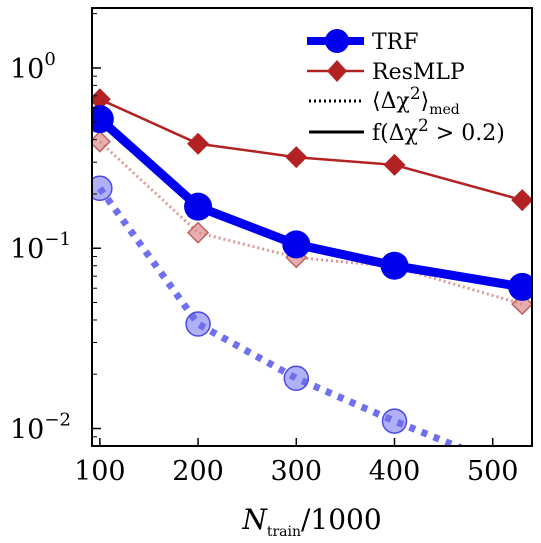  I want to click on y-tick-label: 10⁻², so click(40, 428).